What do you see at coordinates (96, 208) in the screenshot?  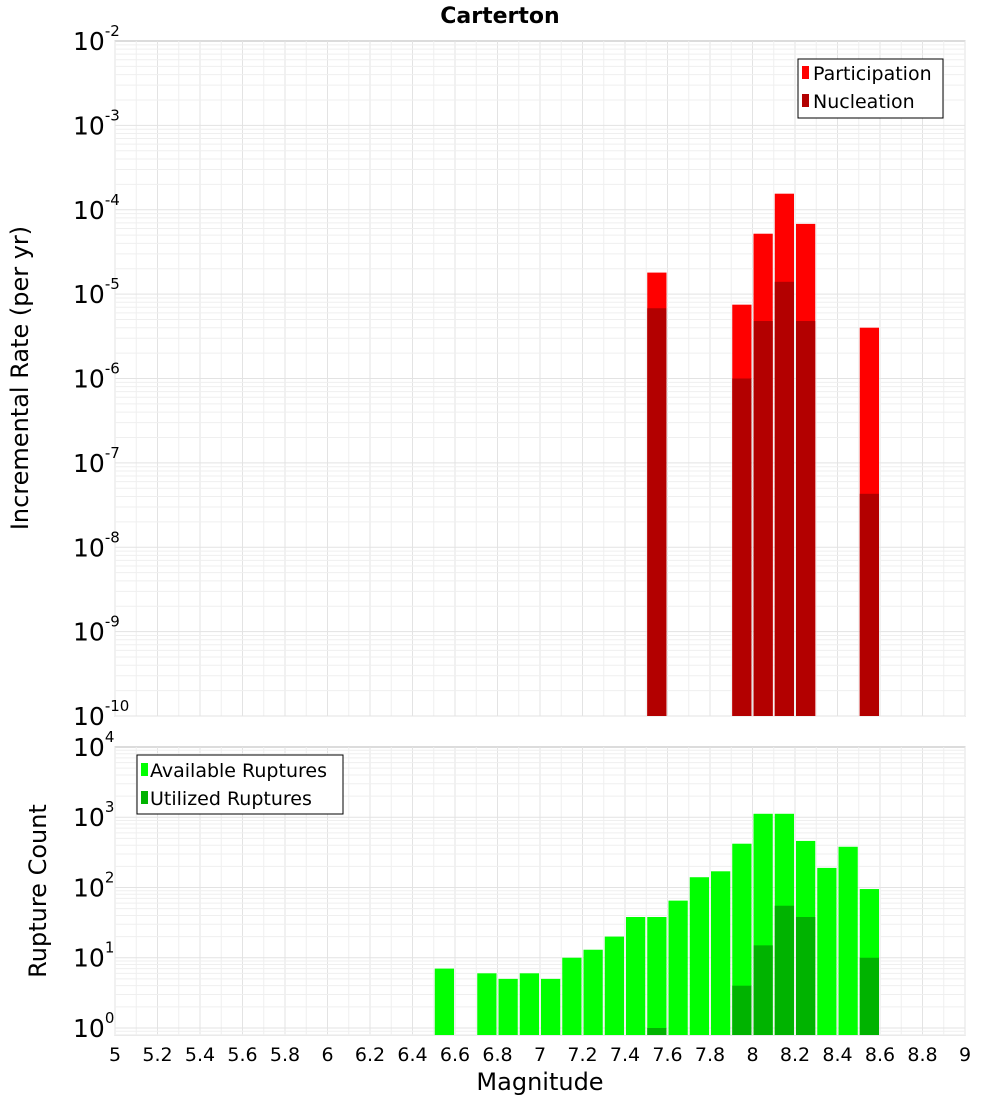 I see `top-y-tick-label: 10⁻⁴` at bounding box center [96, 208].